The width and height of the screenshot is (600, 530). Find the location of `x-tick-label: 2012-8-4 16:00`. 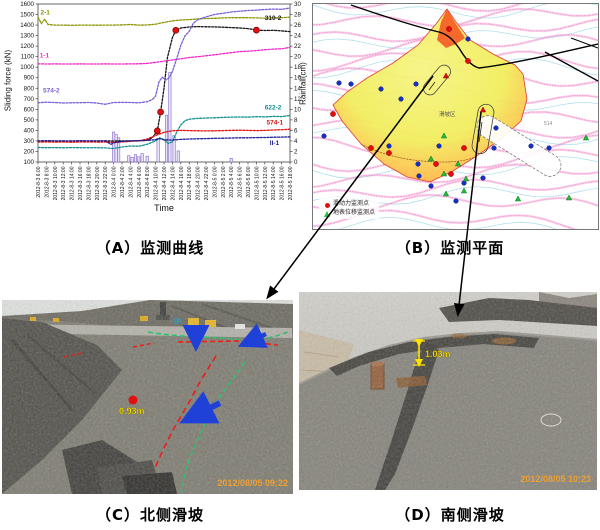

x-tick-label: 2012-8-4 16:00 is located at coordinates (182, 183).